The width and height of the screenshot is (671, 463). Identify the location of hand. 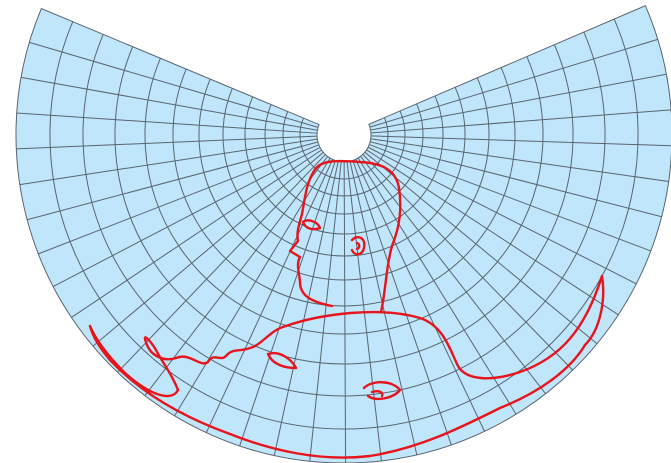
(282, 360).